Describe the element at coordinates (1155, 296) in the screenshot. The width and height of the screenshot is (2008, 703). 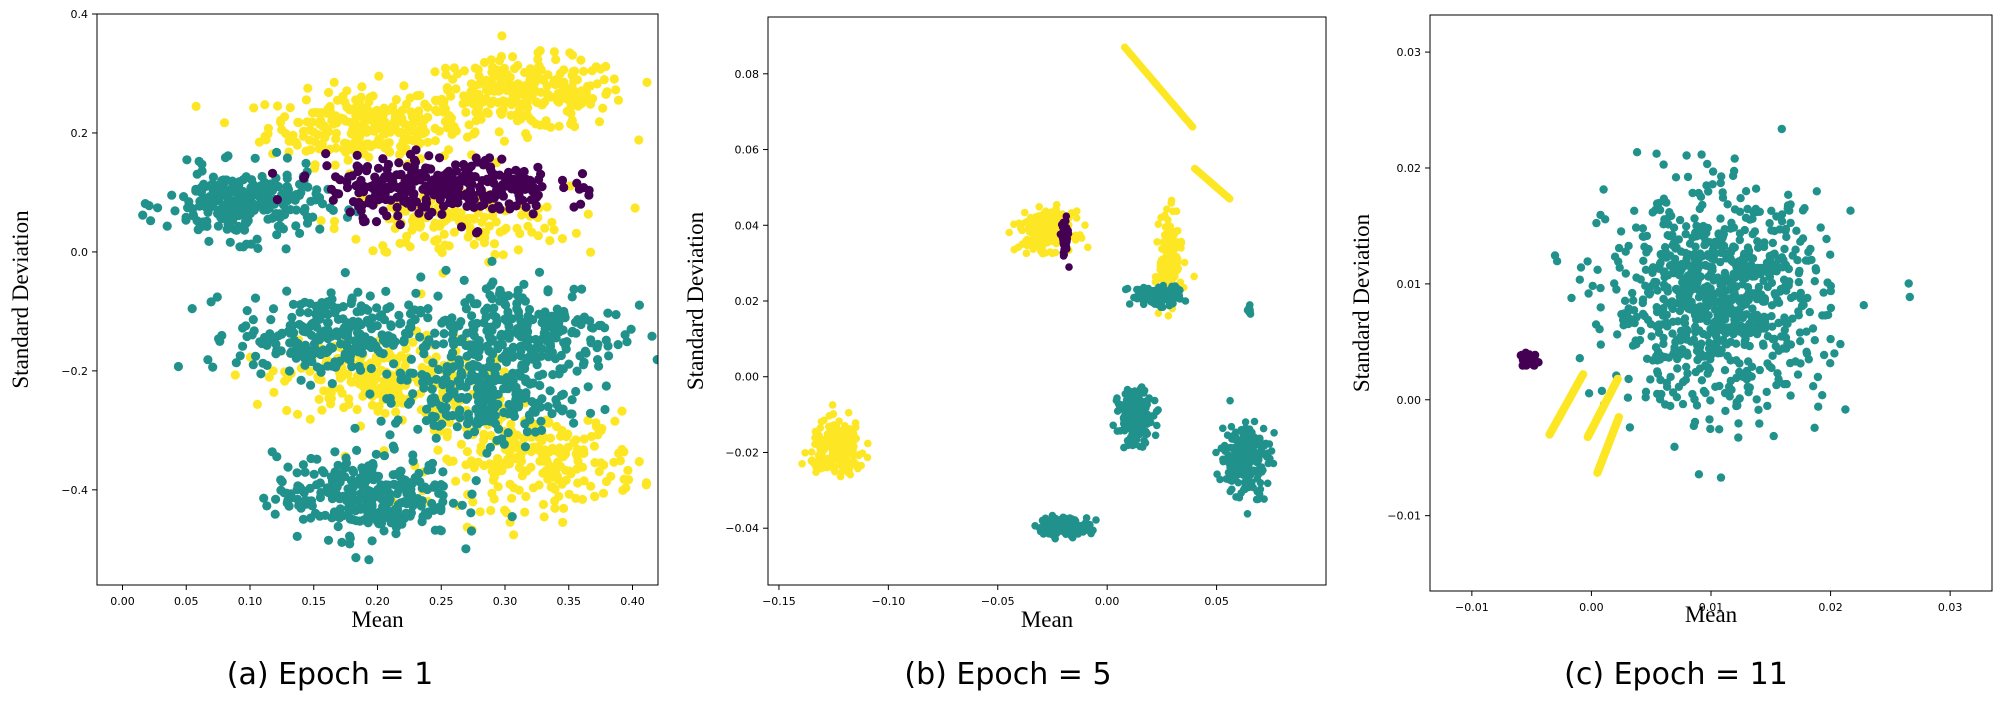
I see `cluster-teal` at that location.